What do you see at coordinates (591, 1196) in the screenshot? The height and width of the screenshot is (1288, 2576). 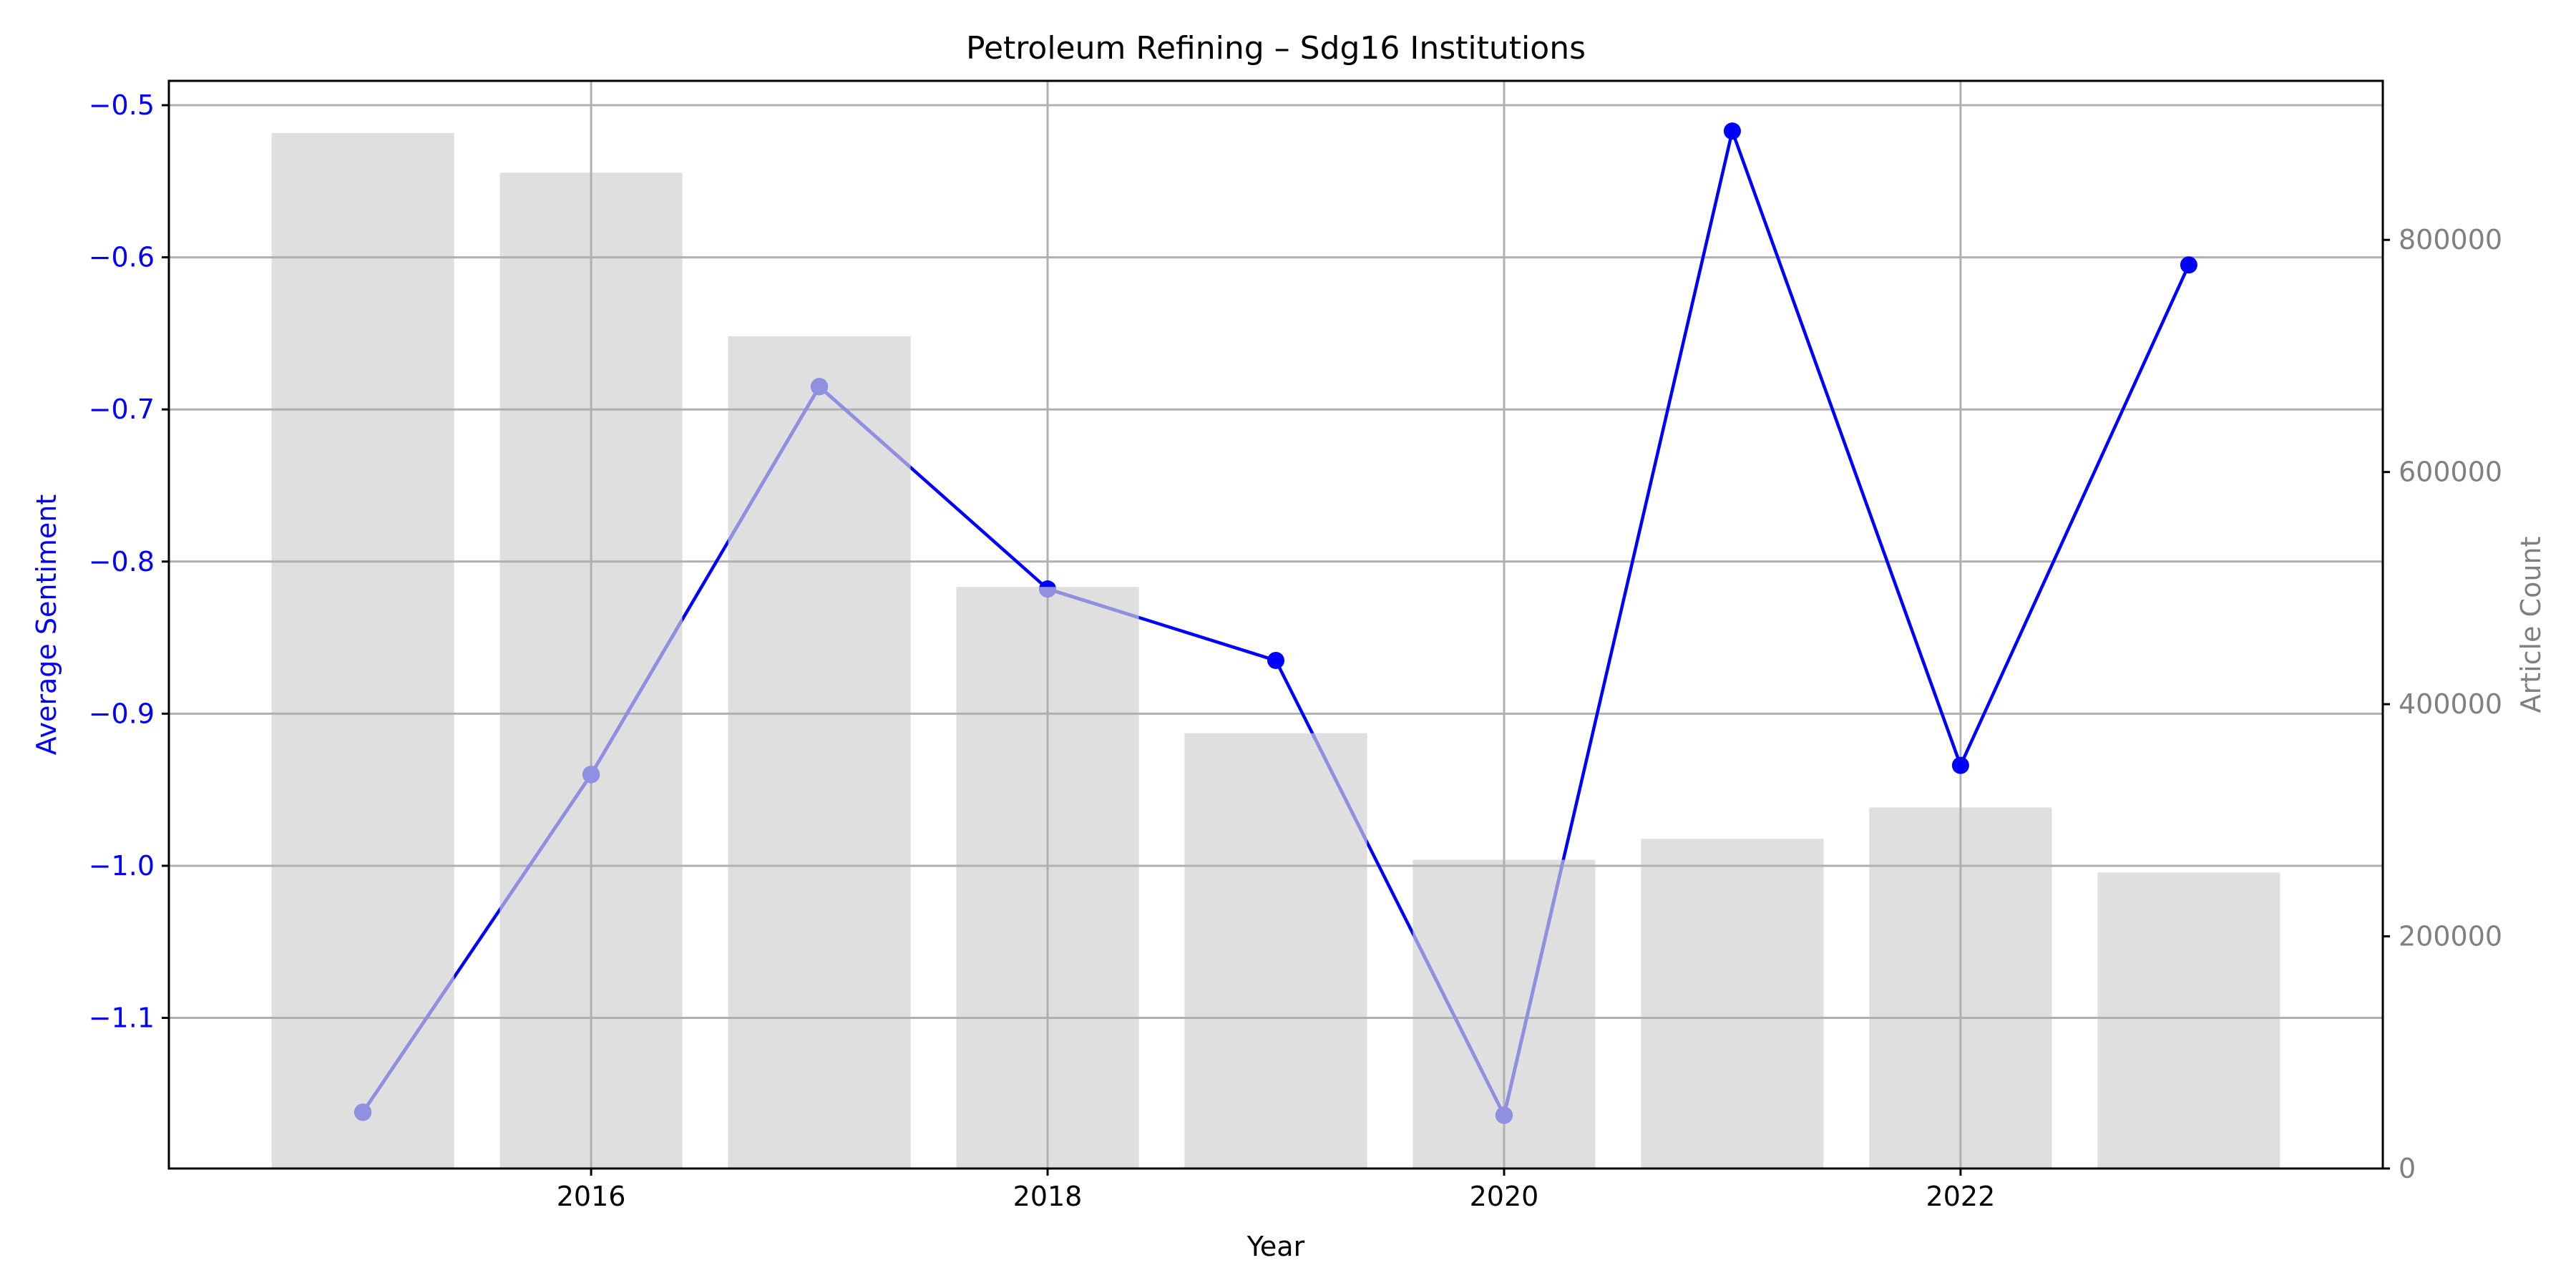 I see `x-tick-label: 2016` at bounding box center [591, 1196].